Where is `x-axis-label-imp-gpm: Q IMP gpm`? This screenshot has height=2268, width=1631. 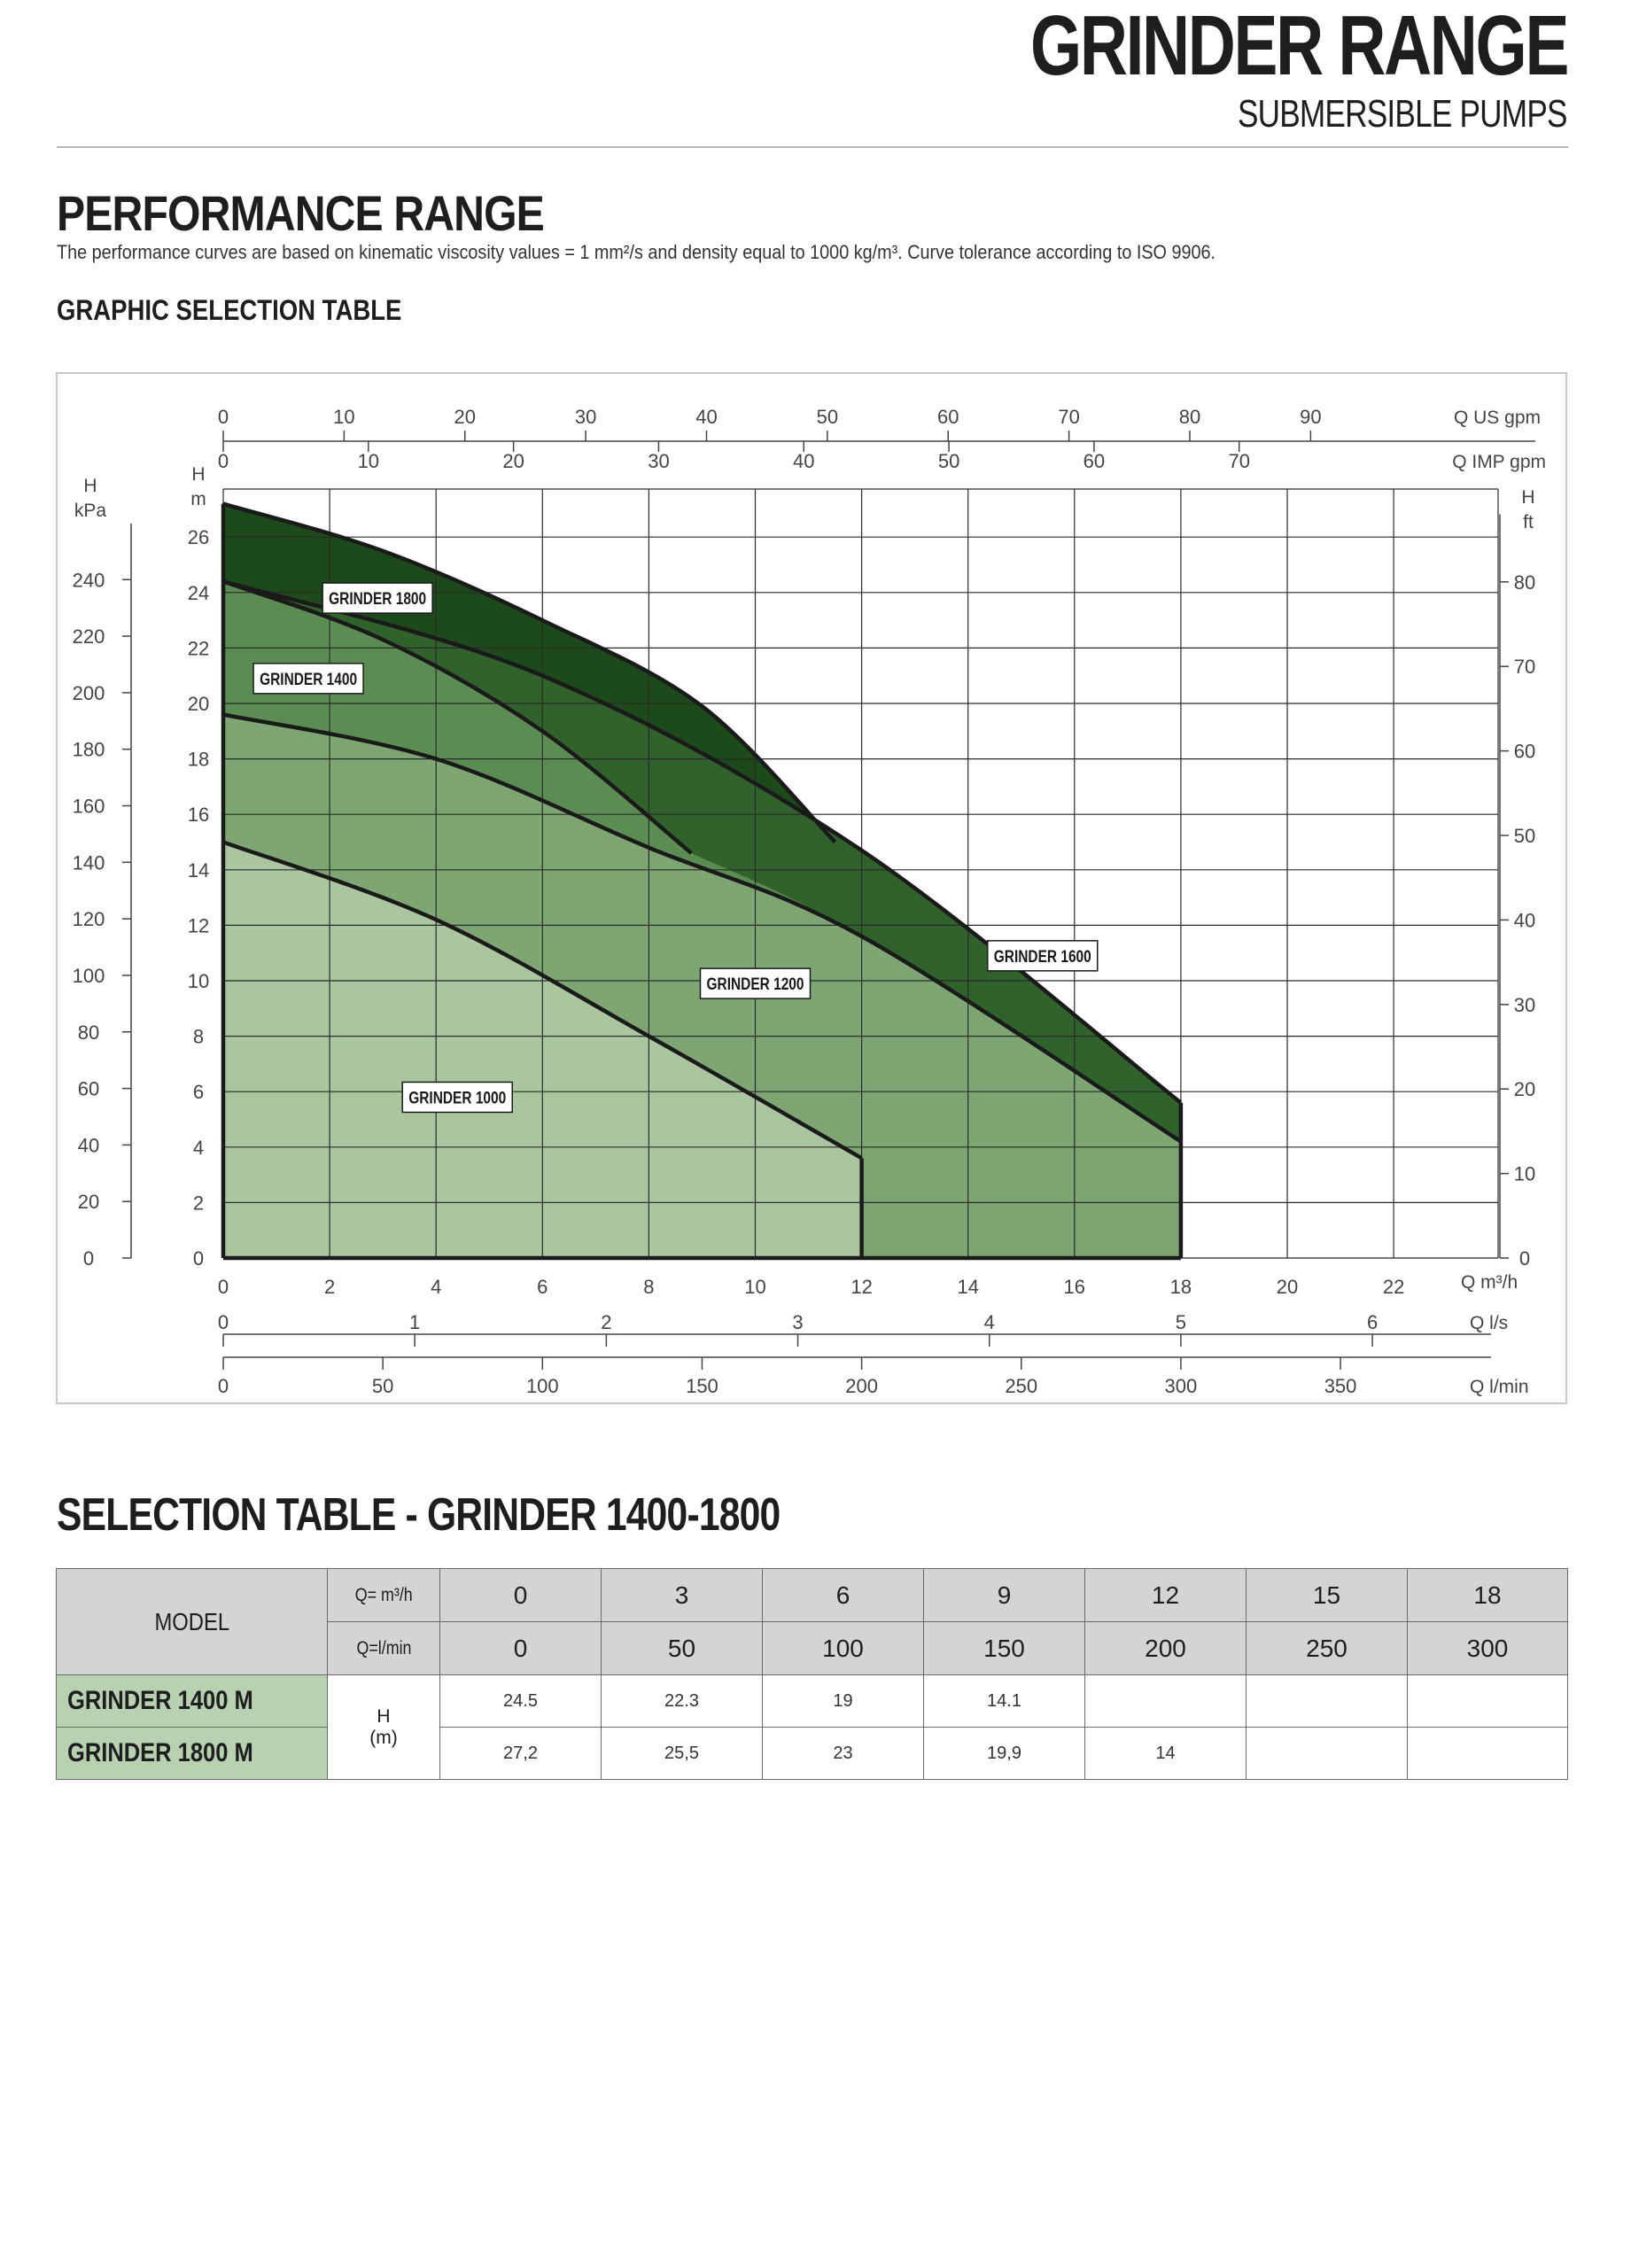
x-axis-label-imp-gpm: Q IMP gpm is located at coordinates (1499, 462).